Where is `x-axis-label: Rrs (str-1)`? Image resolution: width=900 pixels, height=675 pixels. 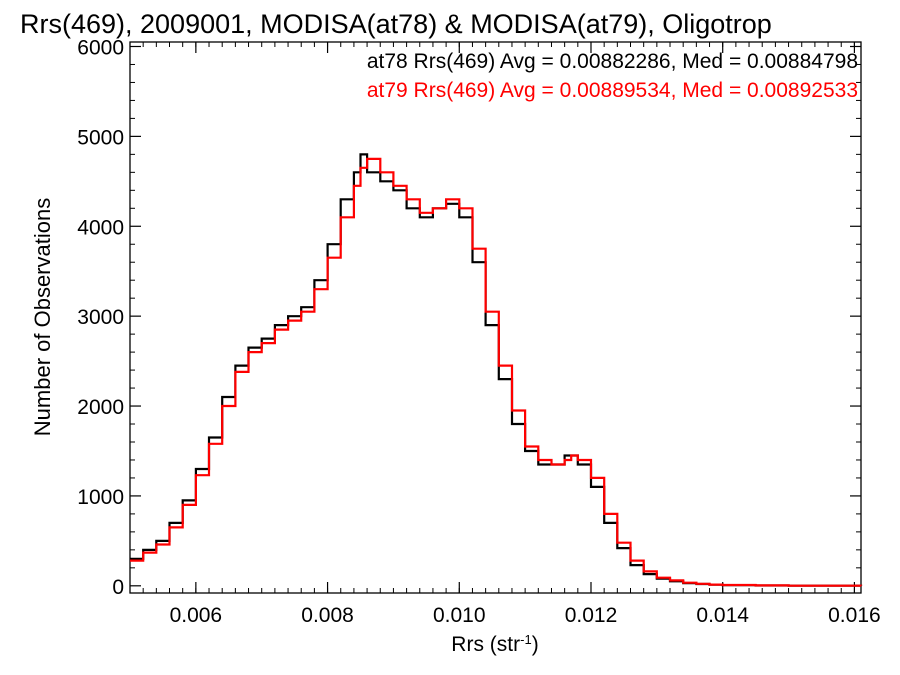 x-axis-label: Rrs (str-1) is located at coordinates (494, 644).